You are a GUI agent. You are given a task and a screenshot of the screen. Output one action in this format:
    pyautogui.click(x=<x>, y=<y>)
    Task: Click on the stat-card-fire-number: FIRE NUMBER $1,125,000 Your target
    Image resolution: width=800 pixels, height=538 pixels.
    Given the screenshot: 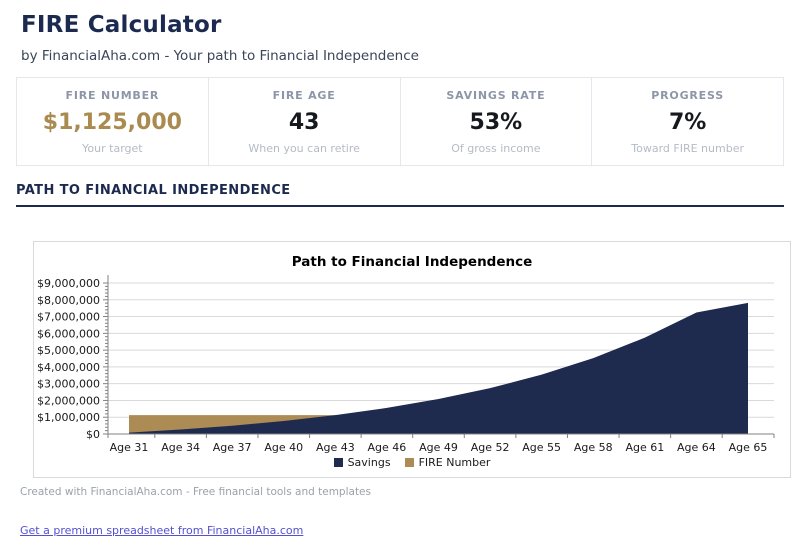 What is the action you would take?
    pyautogui.click(x=112, y=121)
    